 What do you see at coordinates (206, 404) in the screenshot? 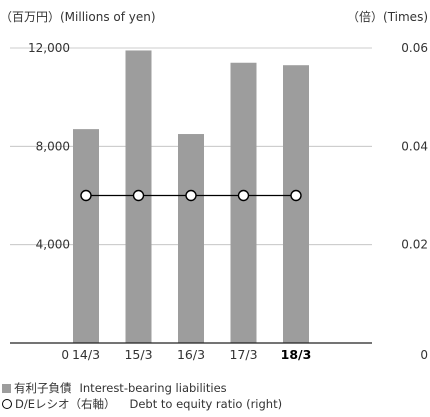
I see `legend-line-label-en: Debt to equity ratio (right)` at bounding box center [206, 404].